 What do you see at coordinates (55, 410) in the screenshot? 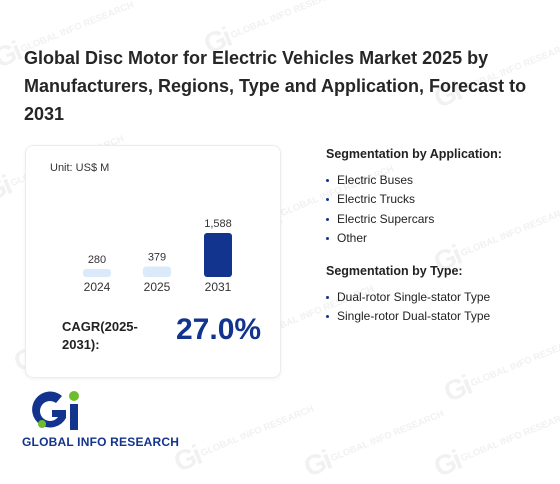
I see `gi-logo-icon` at bounding box center [55, 410].